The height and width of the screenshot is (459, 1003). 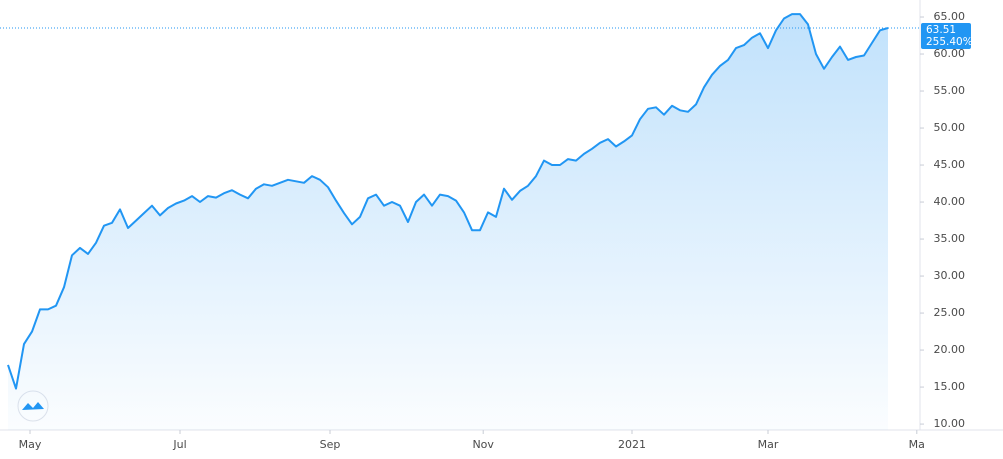 I want to click on y-tick-label: 40.00, so click(x=950, y=201).